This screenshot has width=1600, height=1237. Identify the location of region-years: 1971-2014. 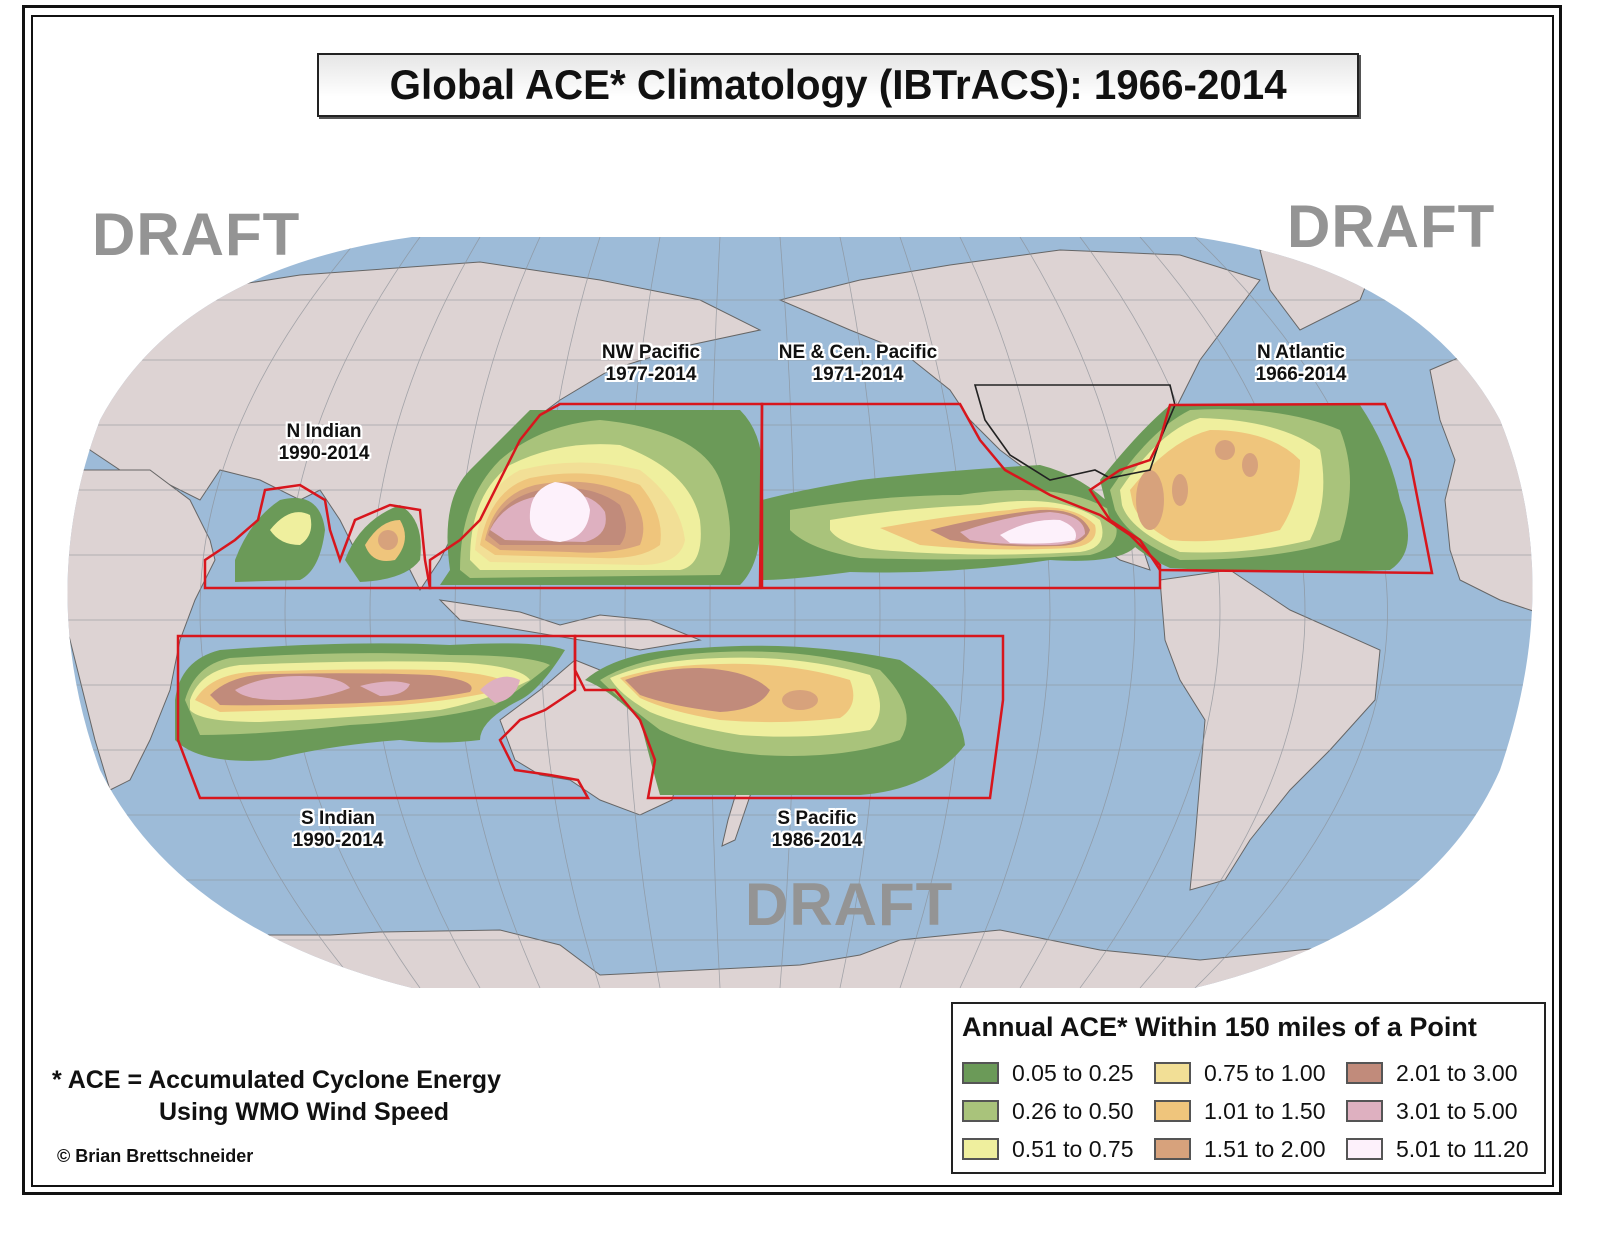
(858, 374).